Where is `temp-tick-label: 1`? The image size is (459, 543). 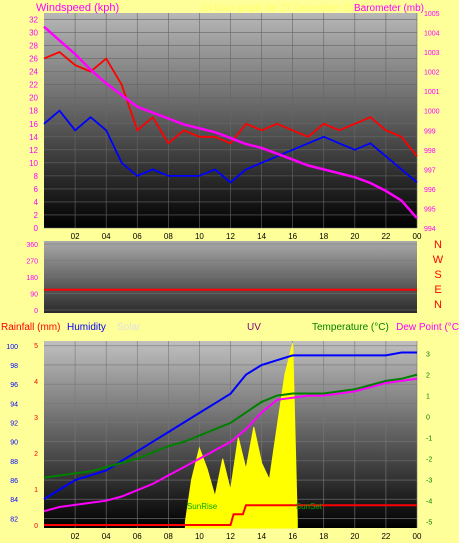 temp-tick-label: 1 is located at coordinates (428, 397).